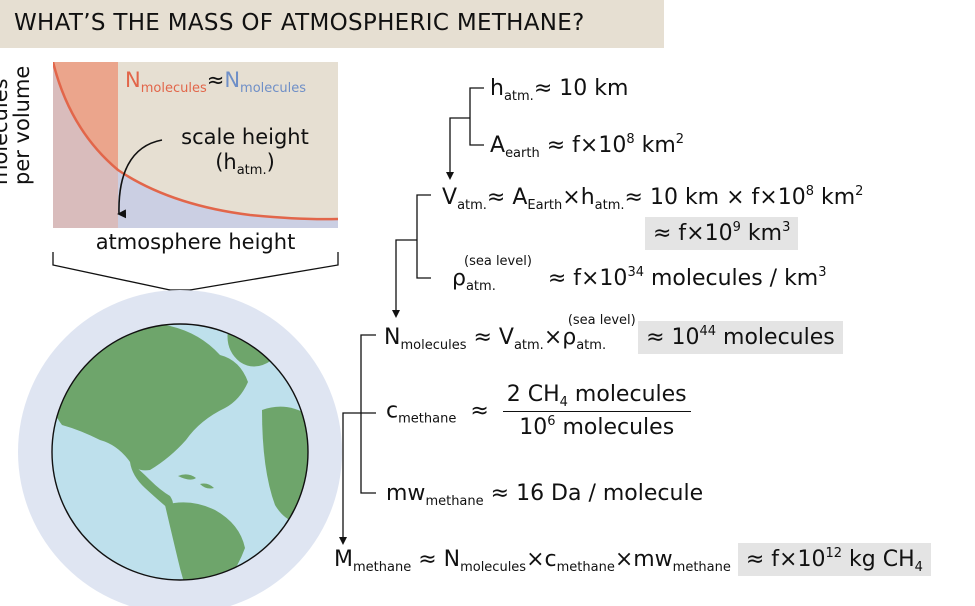 The width and height of the screenshot is (975, 606). I want to click on graph-xlabel: atmosphere height, so click(195, 242).